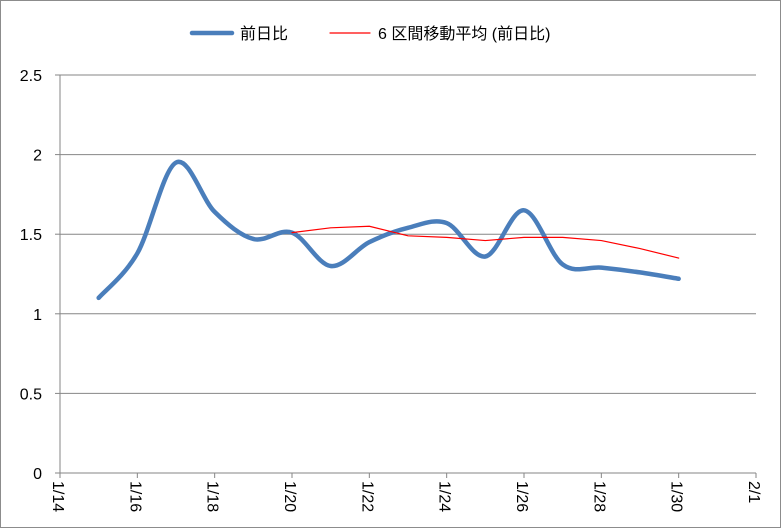 The width and height of the screenshot is (781, 528). I want to click on x-tick-label: 2/1, so click(753, 492).